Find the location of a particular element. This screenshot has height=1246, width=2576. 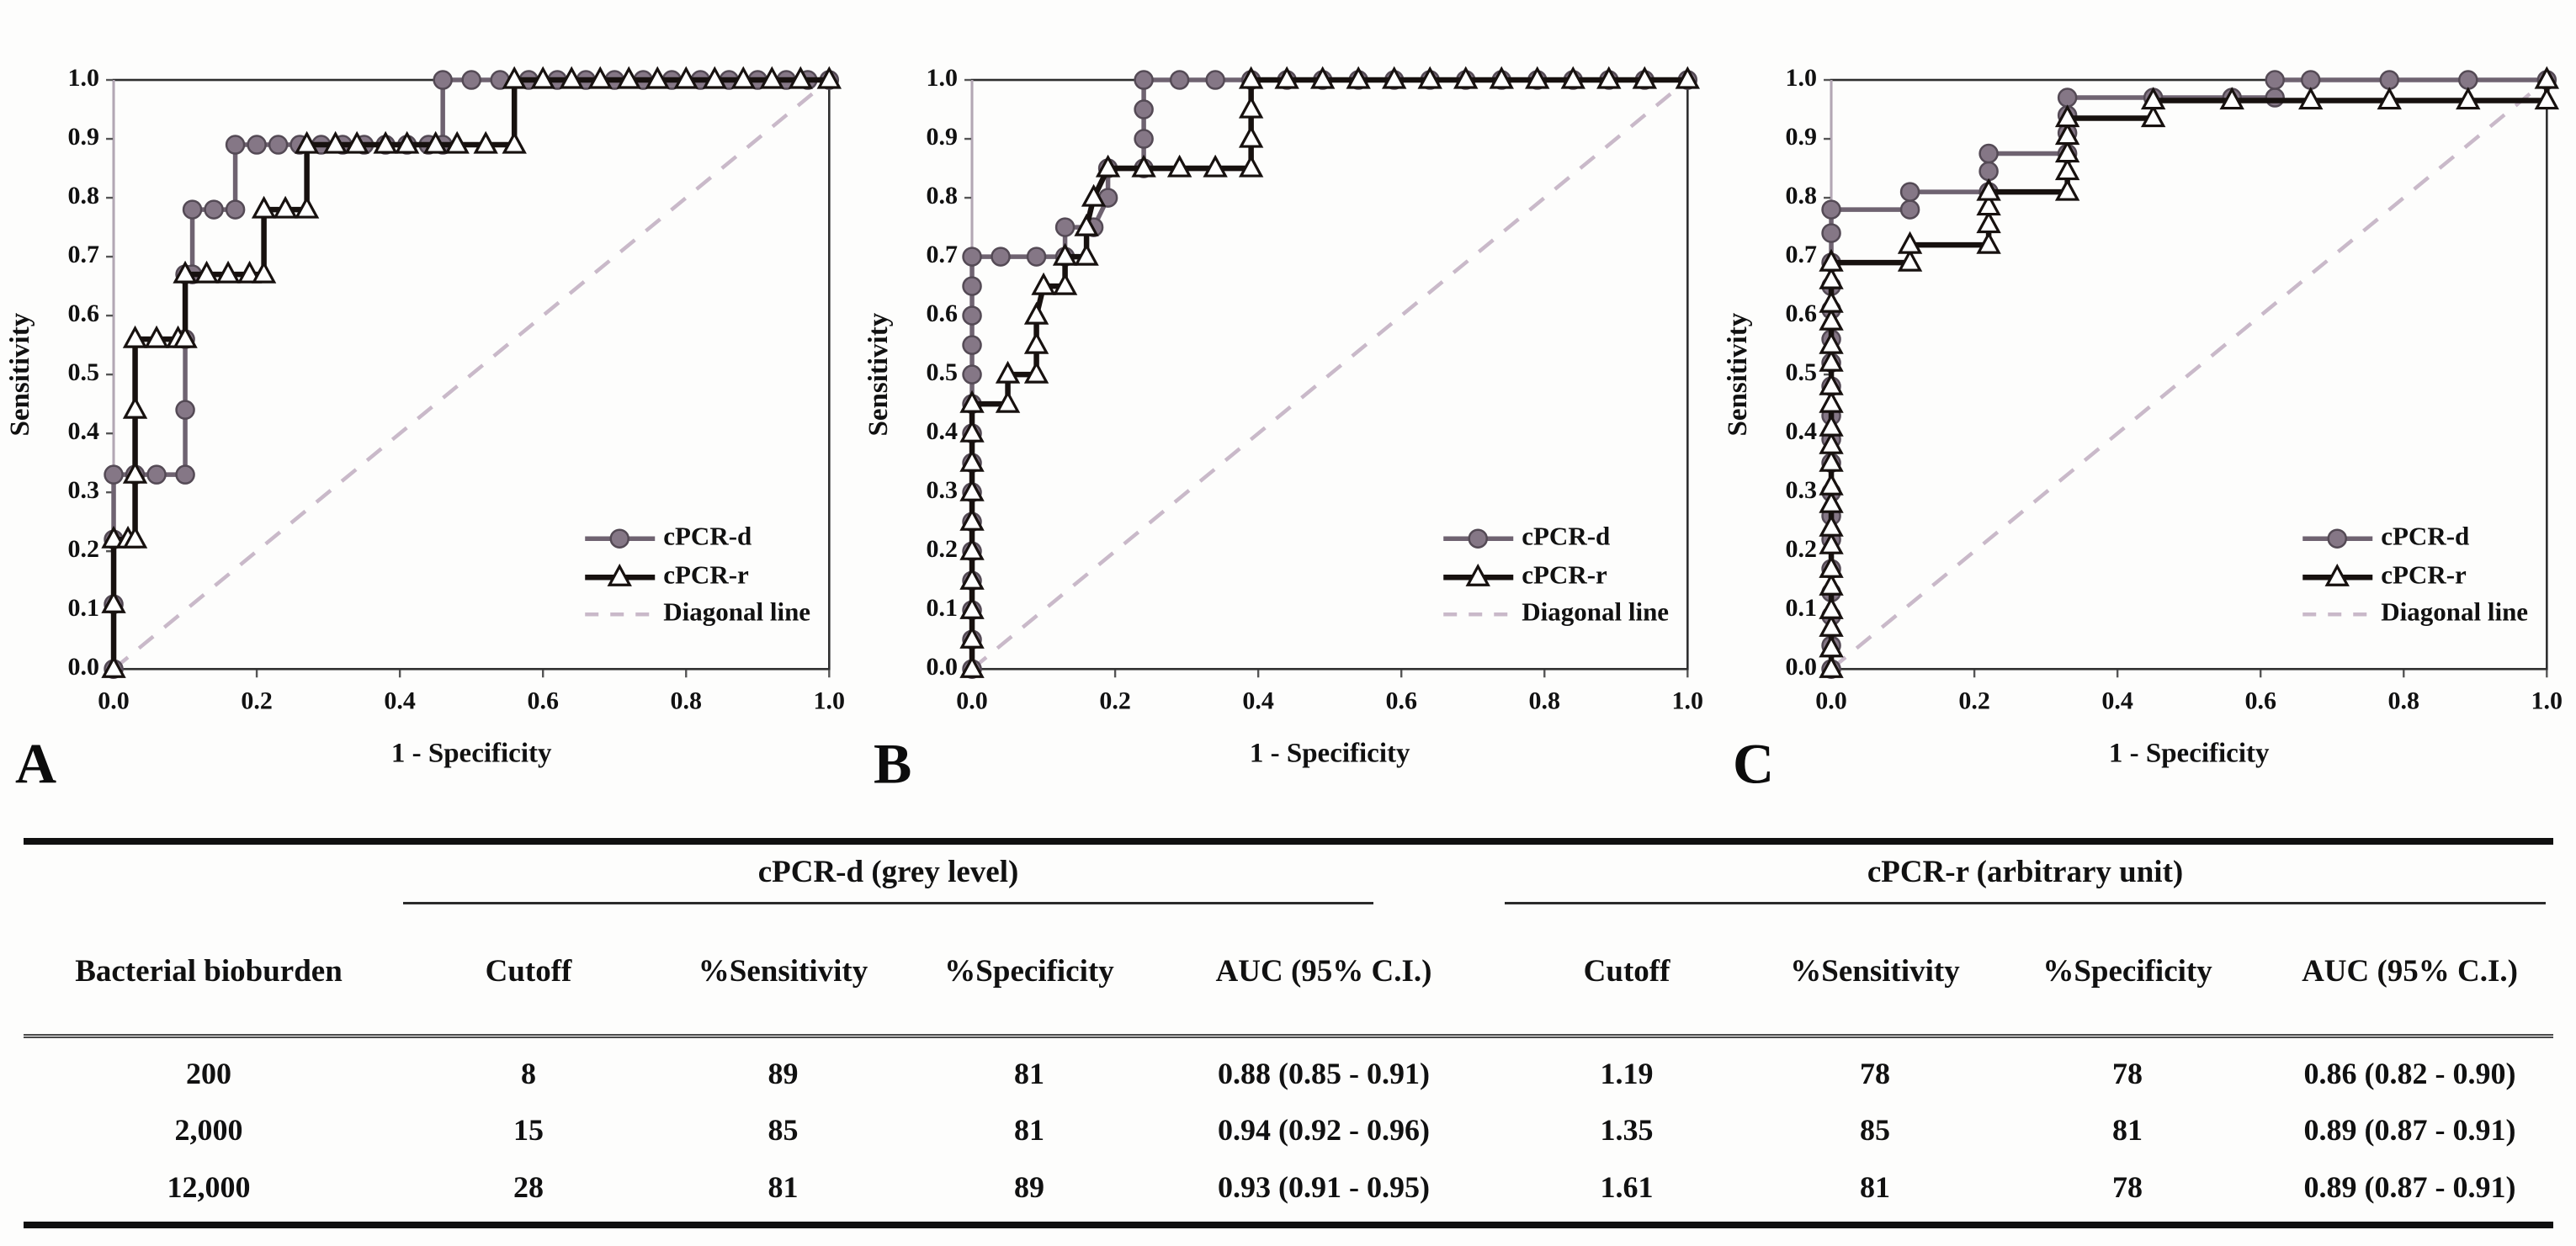

x-tick-label: 0.6 is located at coordinates (2260, 700).